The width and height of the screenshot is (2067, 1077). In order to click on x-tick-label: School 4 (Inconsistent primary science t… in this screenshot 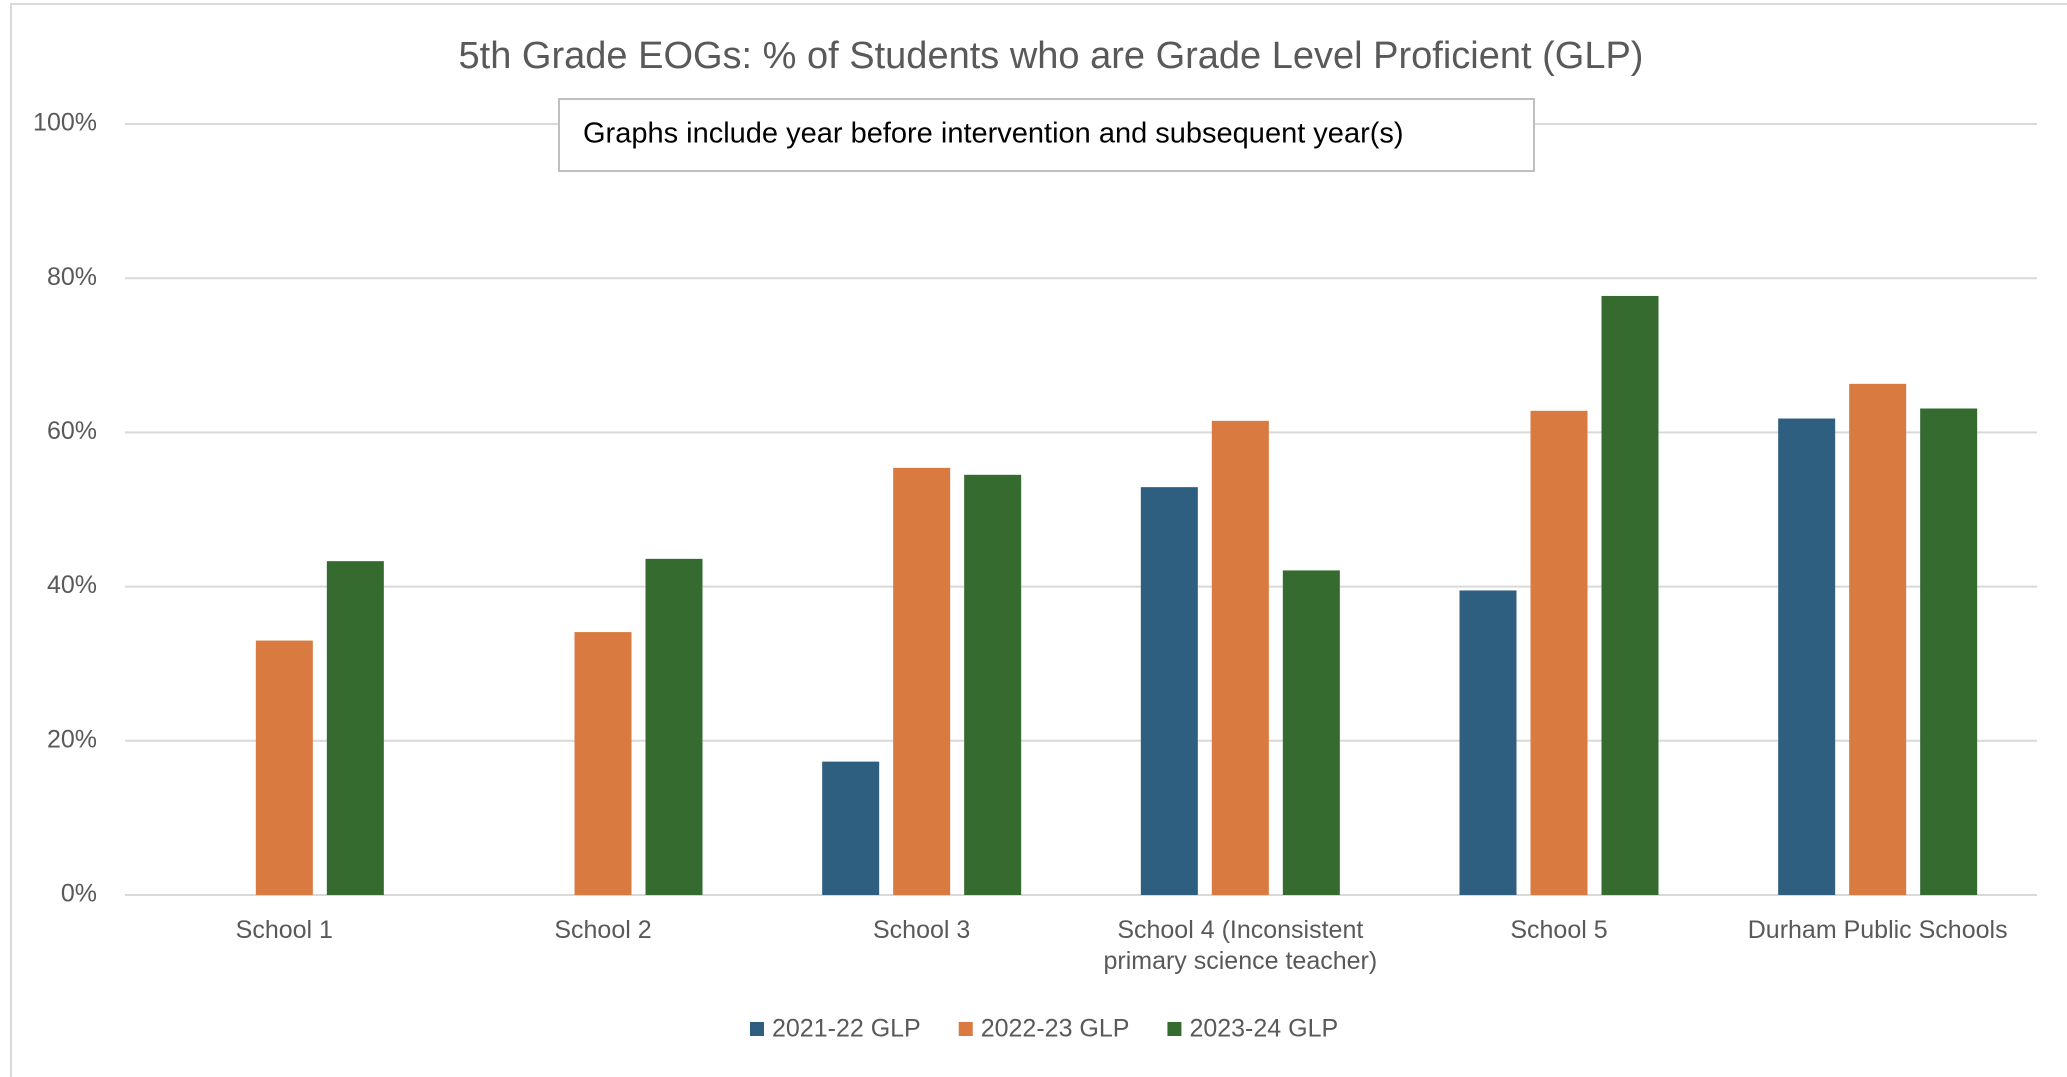, I will do `click(1240, 945)`.